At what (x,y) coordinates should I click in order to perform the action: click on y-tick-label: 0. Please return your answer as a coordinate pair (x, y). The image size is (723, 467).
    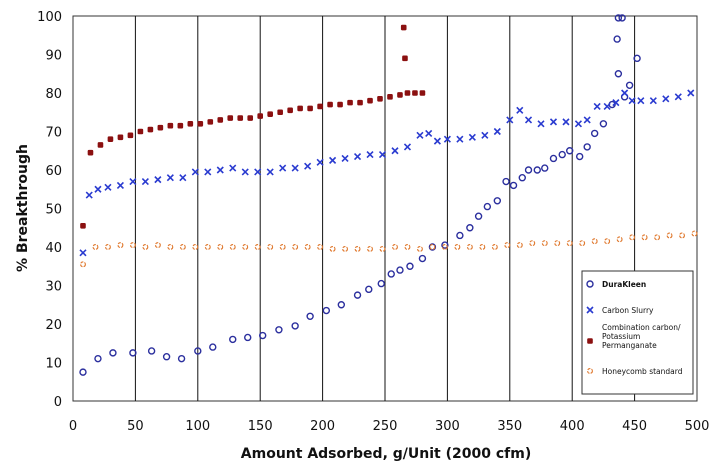
    Looking at the image, I should click on (58, 402).